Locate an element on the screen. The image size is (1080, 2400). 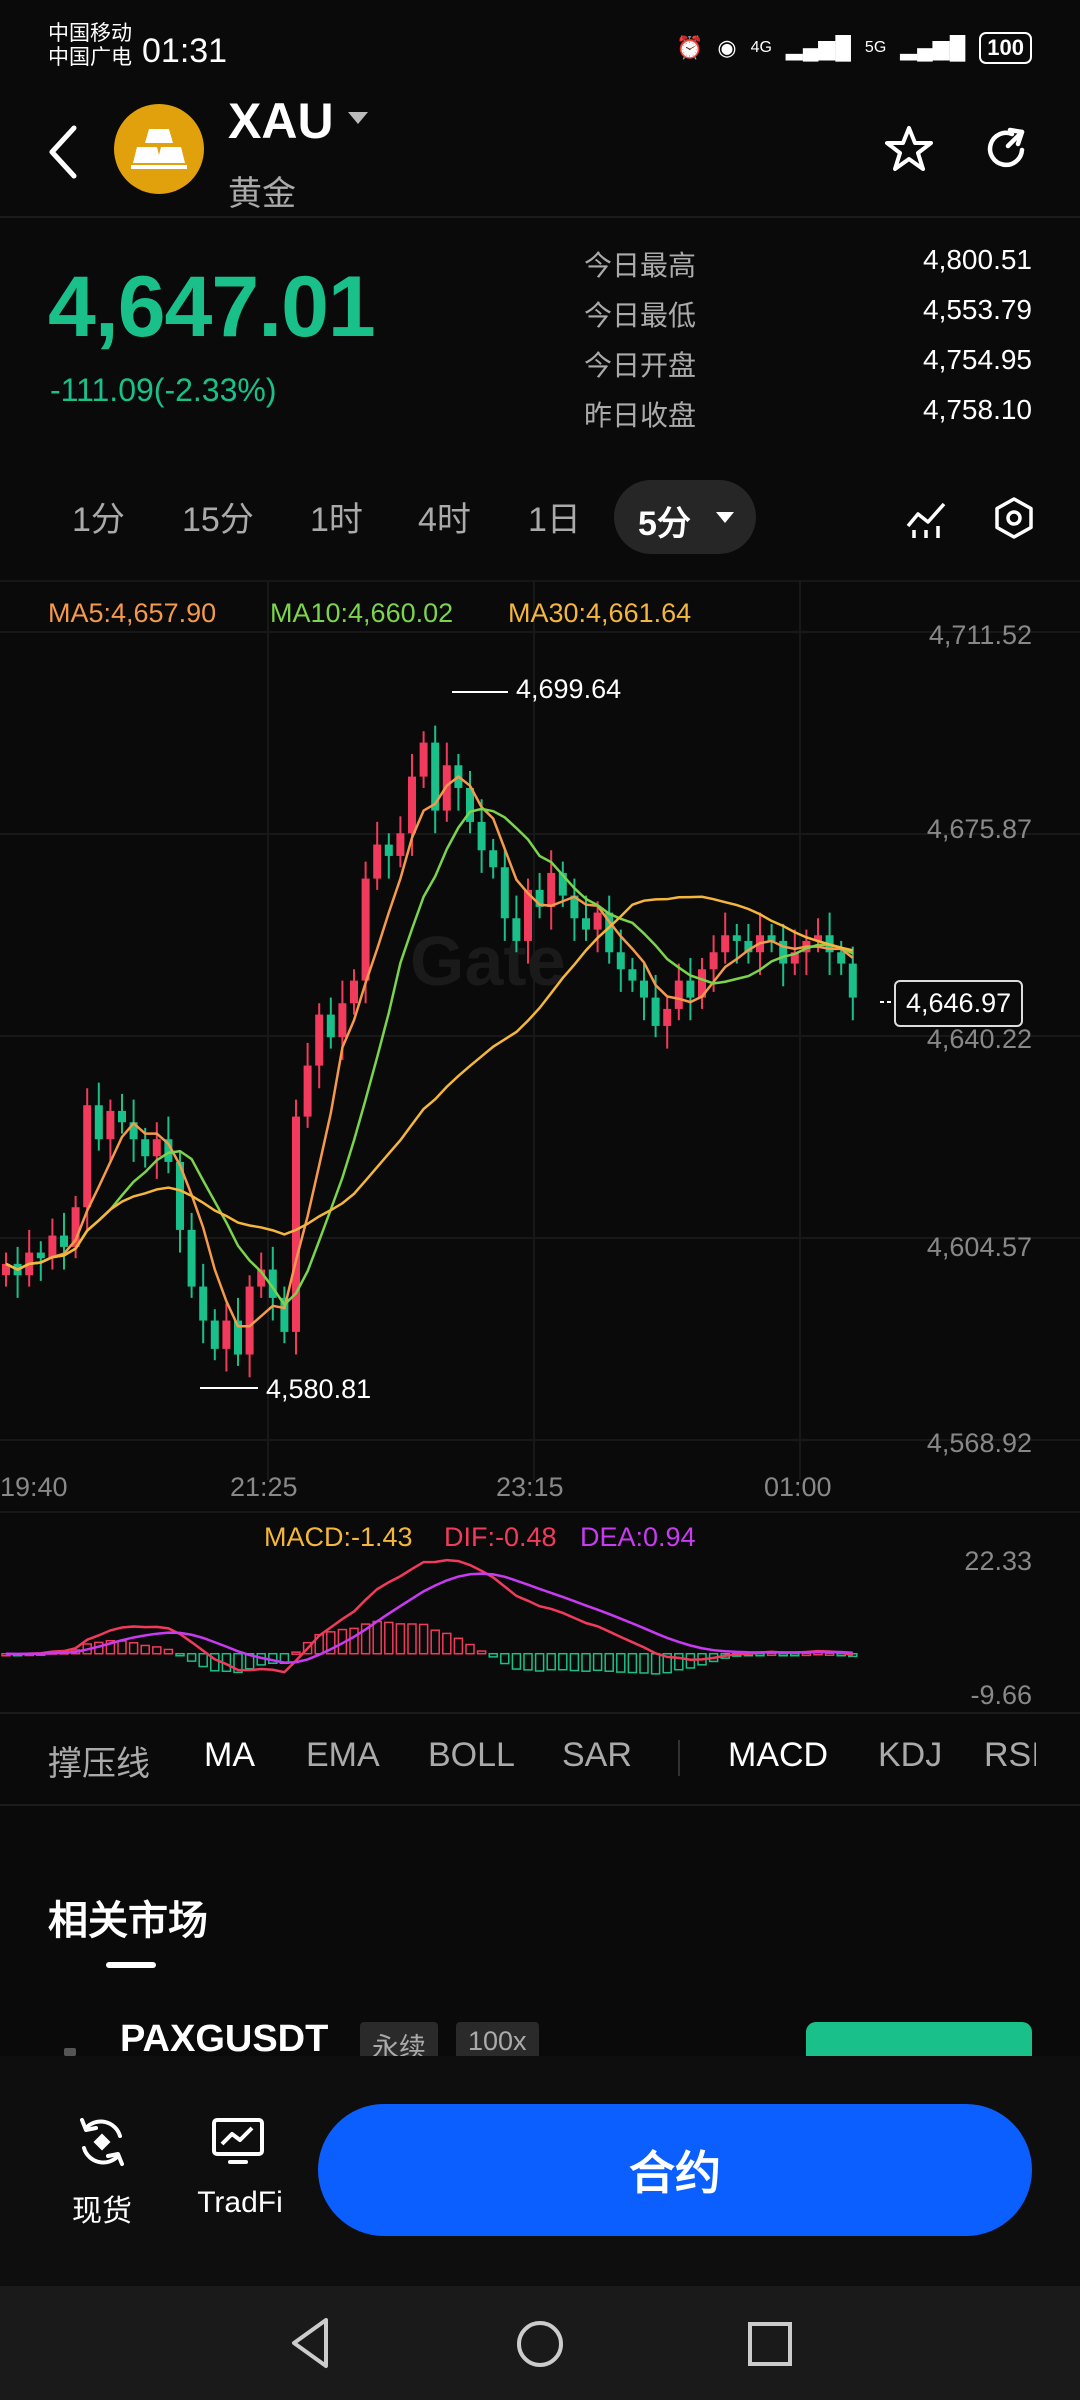
tab-1m: 1分 is located at coordinates (98, 520).